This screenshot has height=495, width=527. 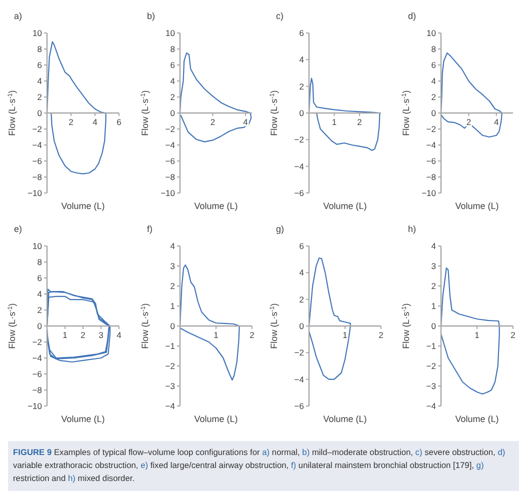 What do you see at coordinates (18, 16) in the screenshot?
I see `chart-title: a)` at bounding box center [18, 16].